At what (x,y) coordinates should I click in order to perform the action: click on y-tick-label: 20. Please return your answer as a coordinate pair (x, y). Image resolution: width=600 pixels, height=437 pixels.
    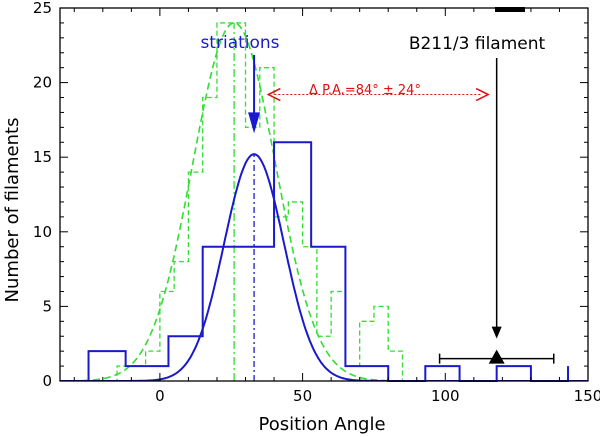
    Looking at the image, I should click on (42, 83).